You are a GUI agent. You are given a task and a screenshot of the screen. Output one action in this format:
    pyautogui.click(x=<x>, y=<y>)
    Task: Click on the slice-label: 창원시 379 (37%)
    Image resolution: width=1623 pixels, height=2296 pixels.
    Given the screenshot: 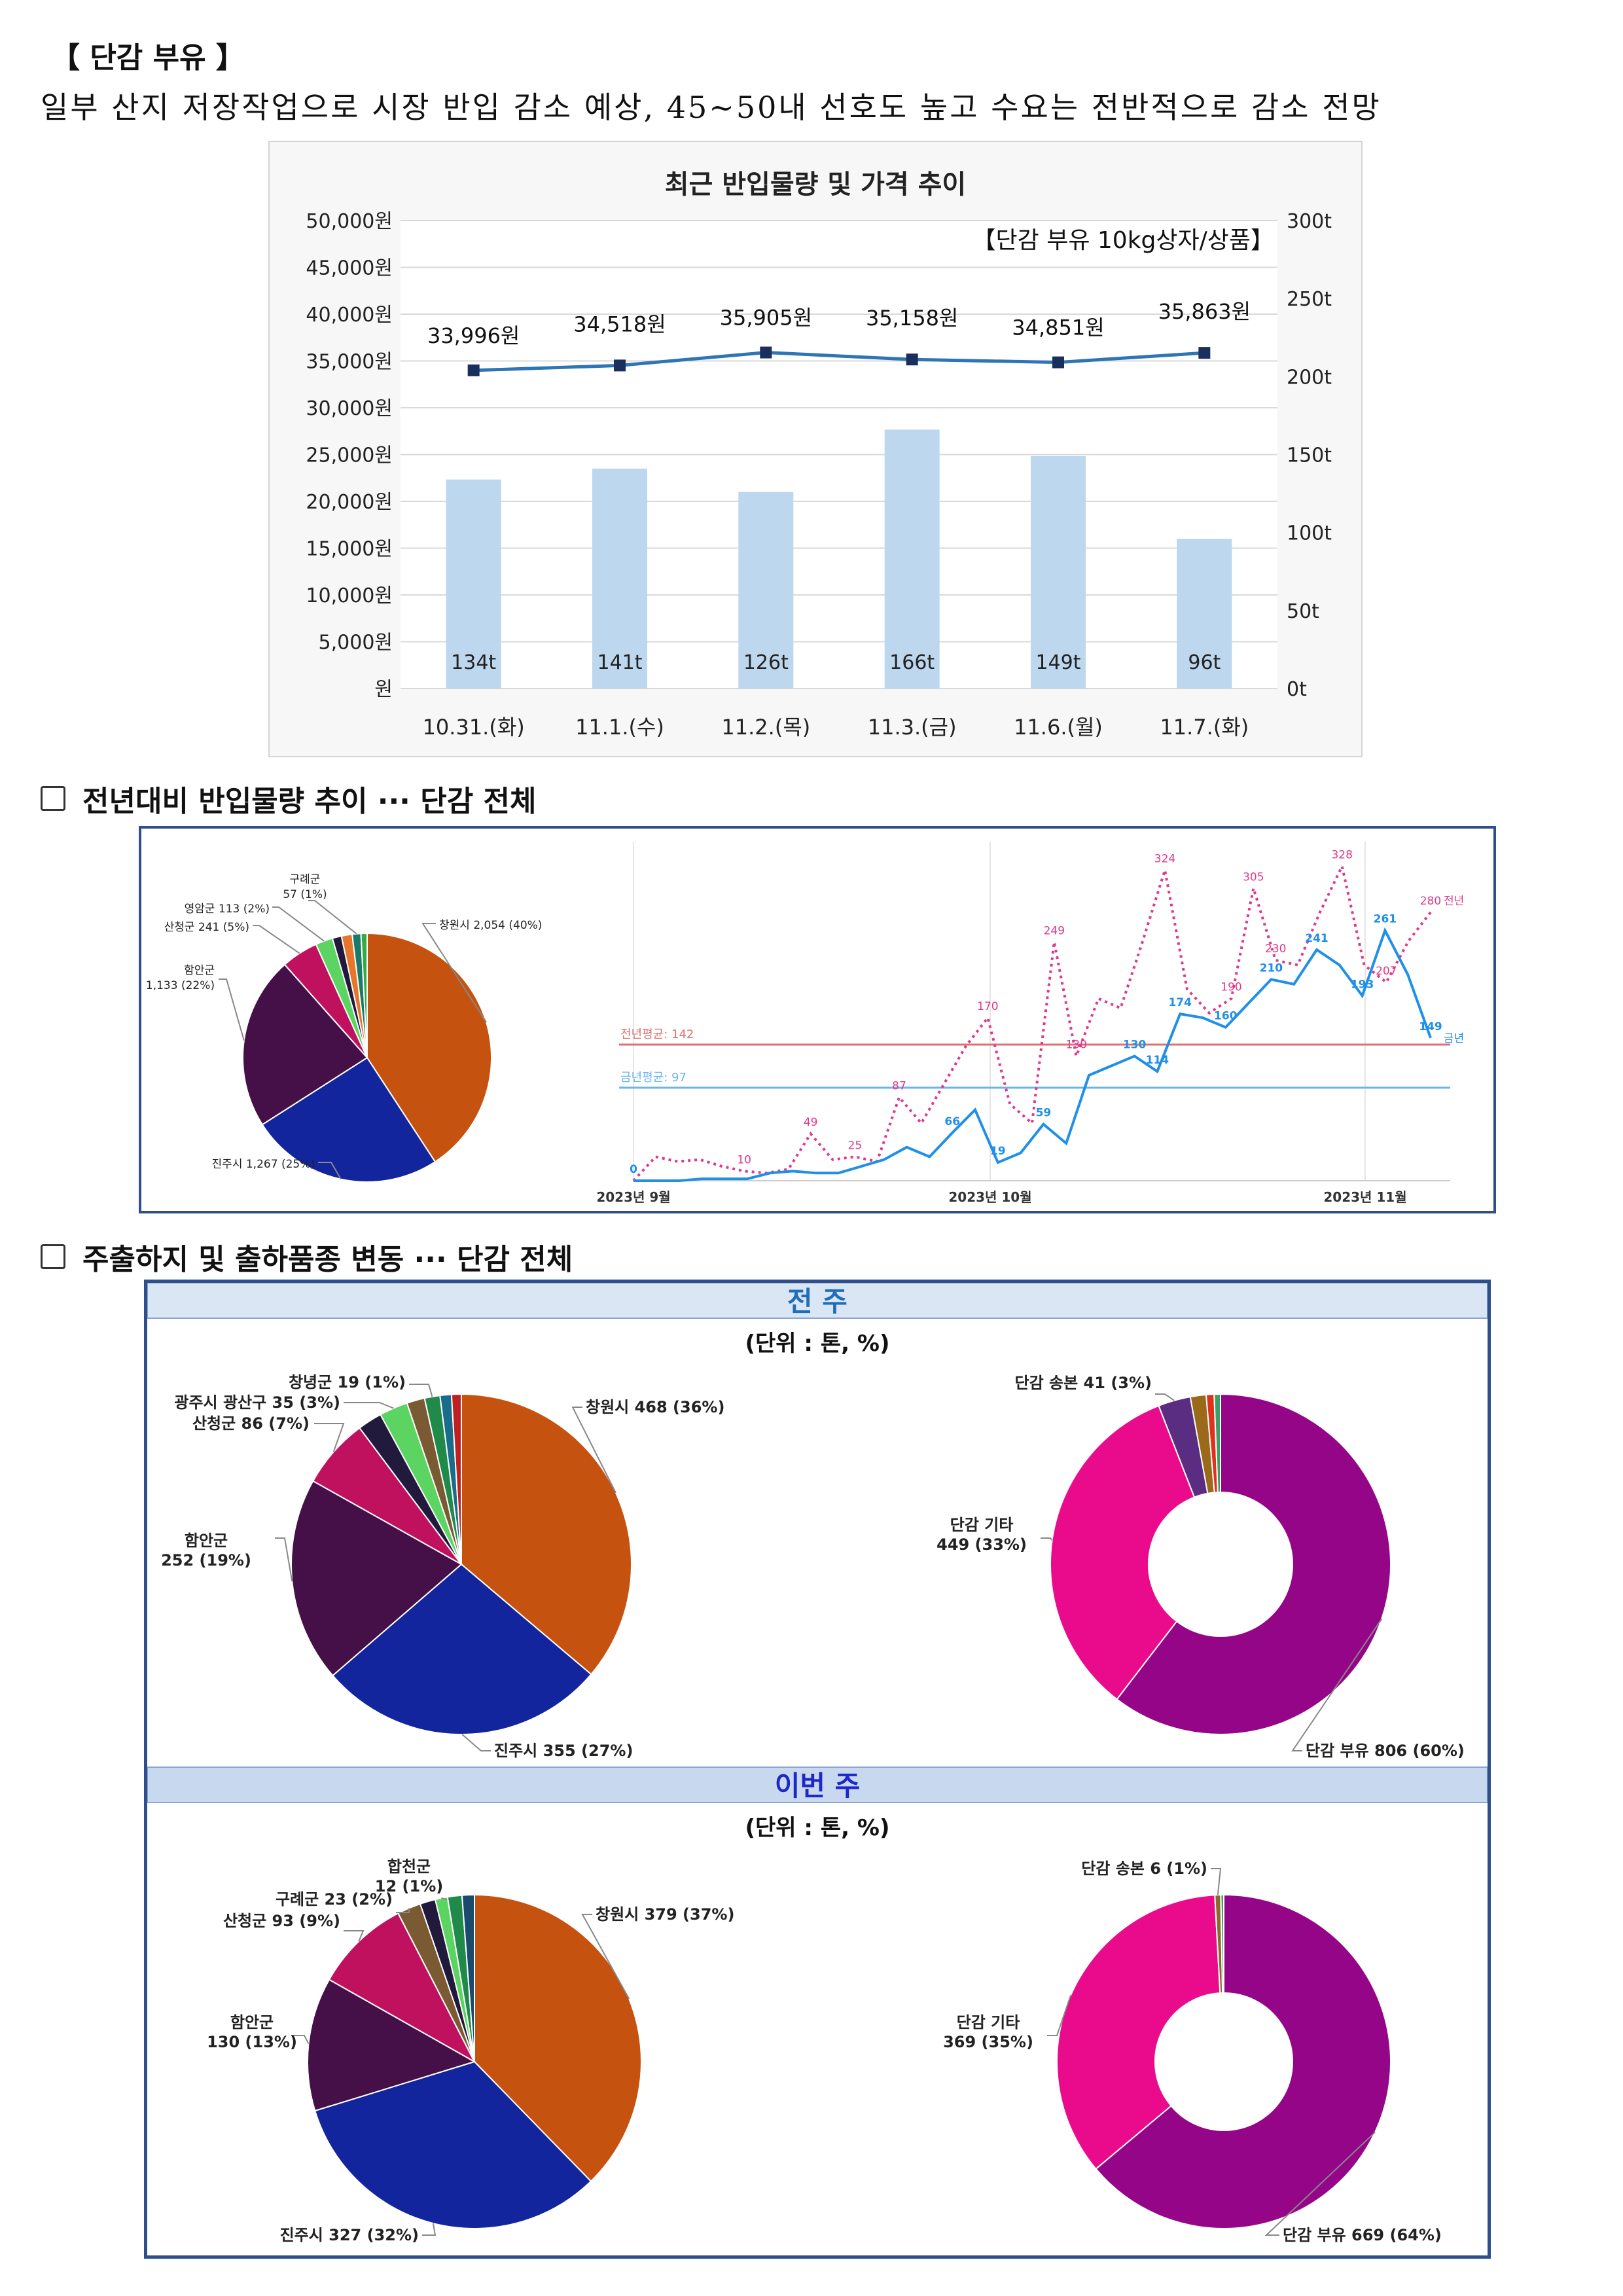 What is the action you would take?
    pyautogui.click(x=665, y=1914)
    